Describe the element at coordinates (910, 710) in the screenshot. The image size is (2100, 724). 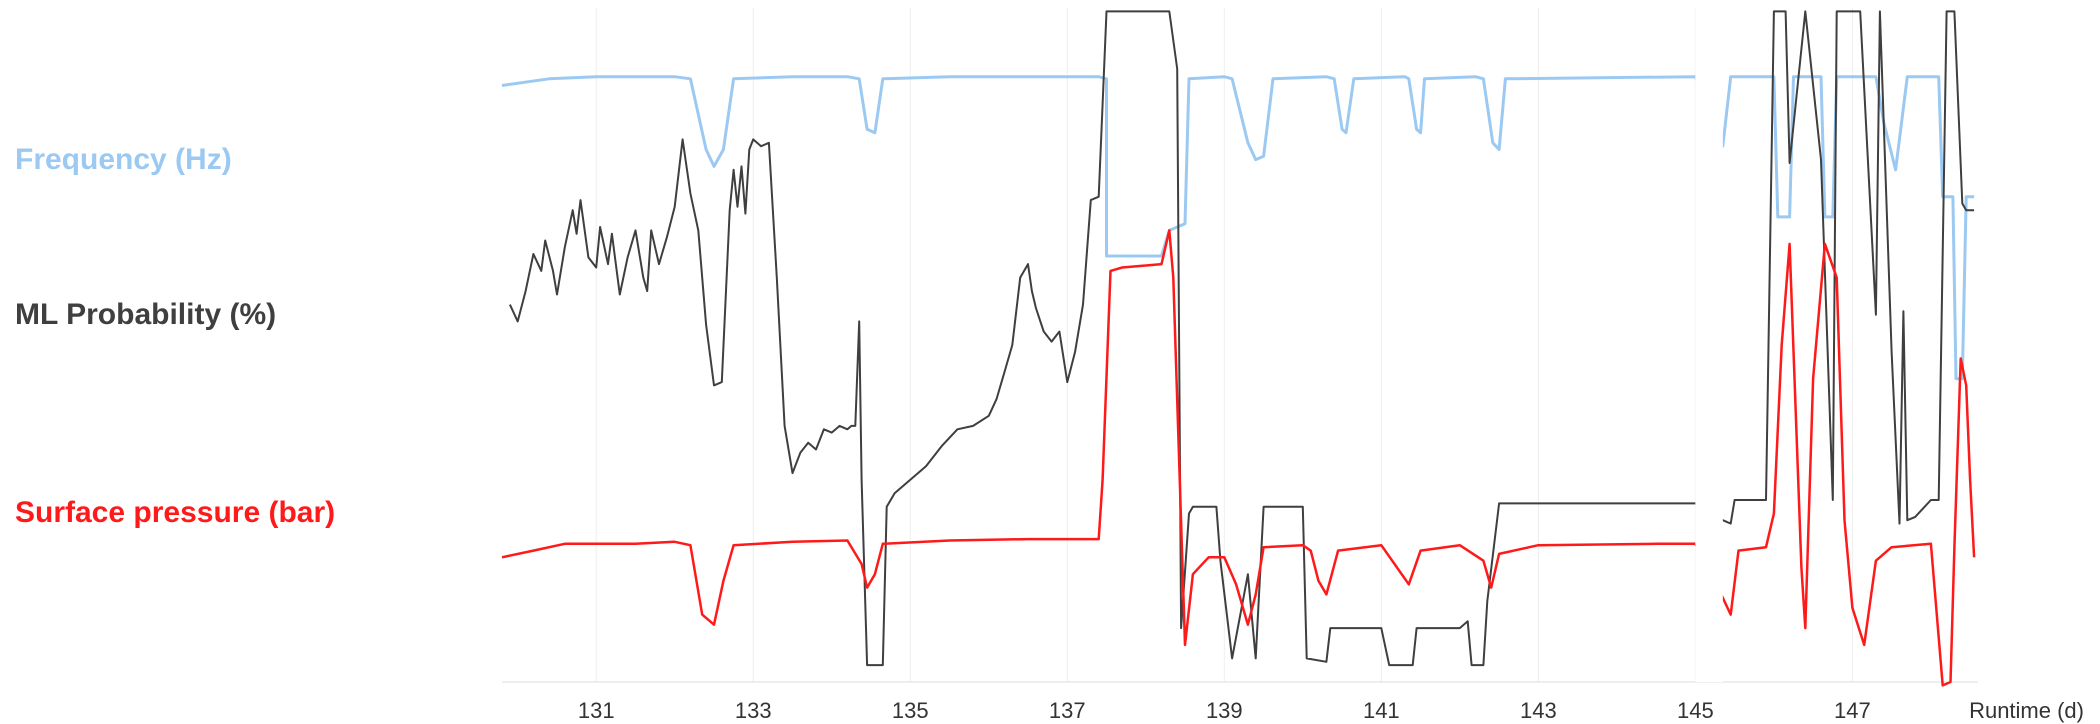
I see `x-tick-label: 135` at that location.